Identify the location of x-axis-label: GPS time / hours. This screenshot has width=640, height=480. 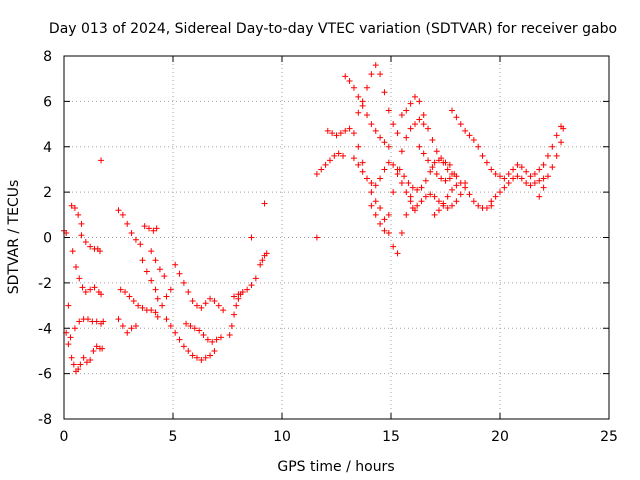
(335, 467).